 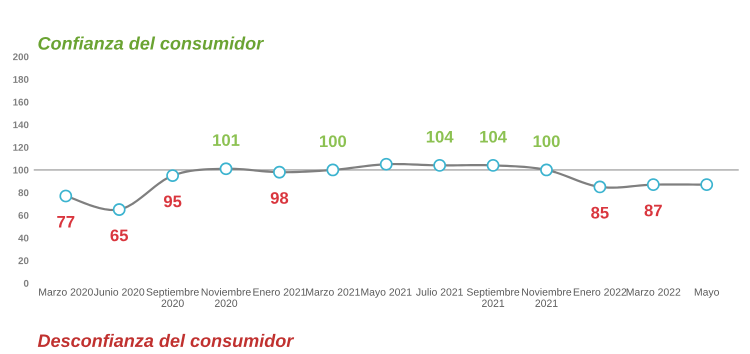 I want to click on x-tick-label: Enero 2022, so click(x=600, y=292).